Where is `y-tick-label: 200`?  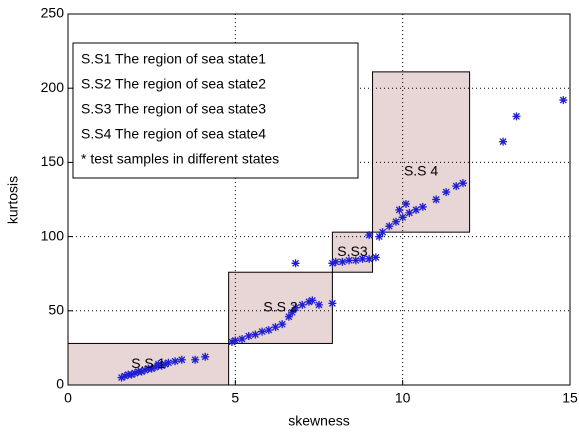 y-tick-label: 200 is located at coordinates (53, 87).